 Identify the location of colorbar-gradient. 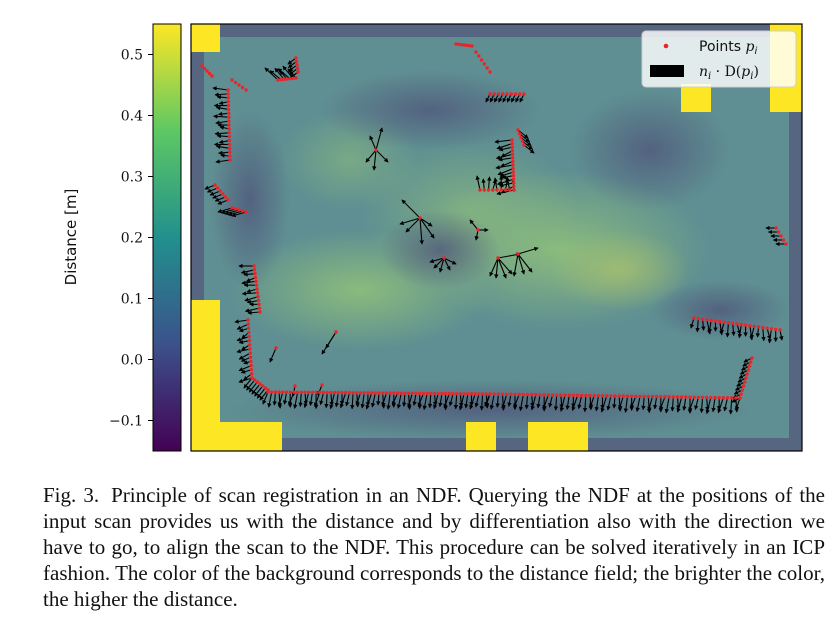
(167, 237).